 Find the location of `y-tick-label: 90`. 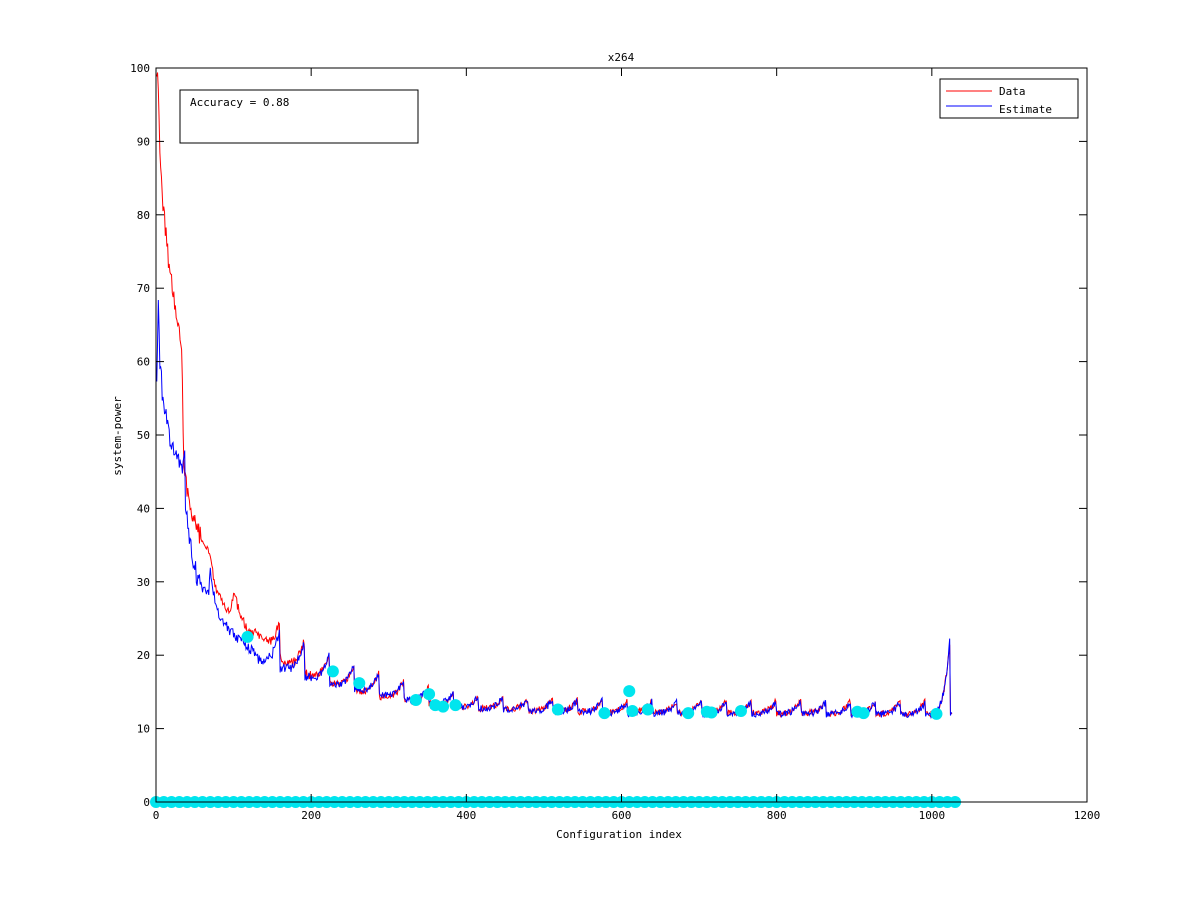

y-tick-label: 90 is located at coordinates (143, 141).